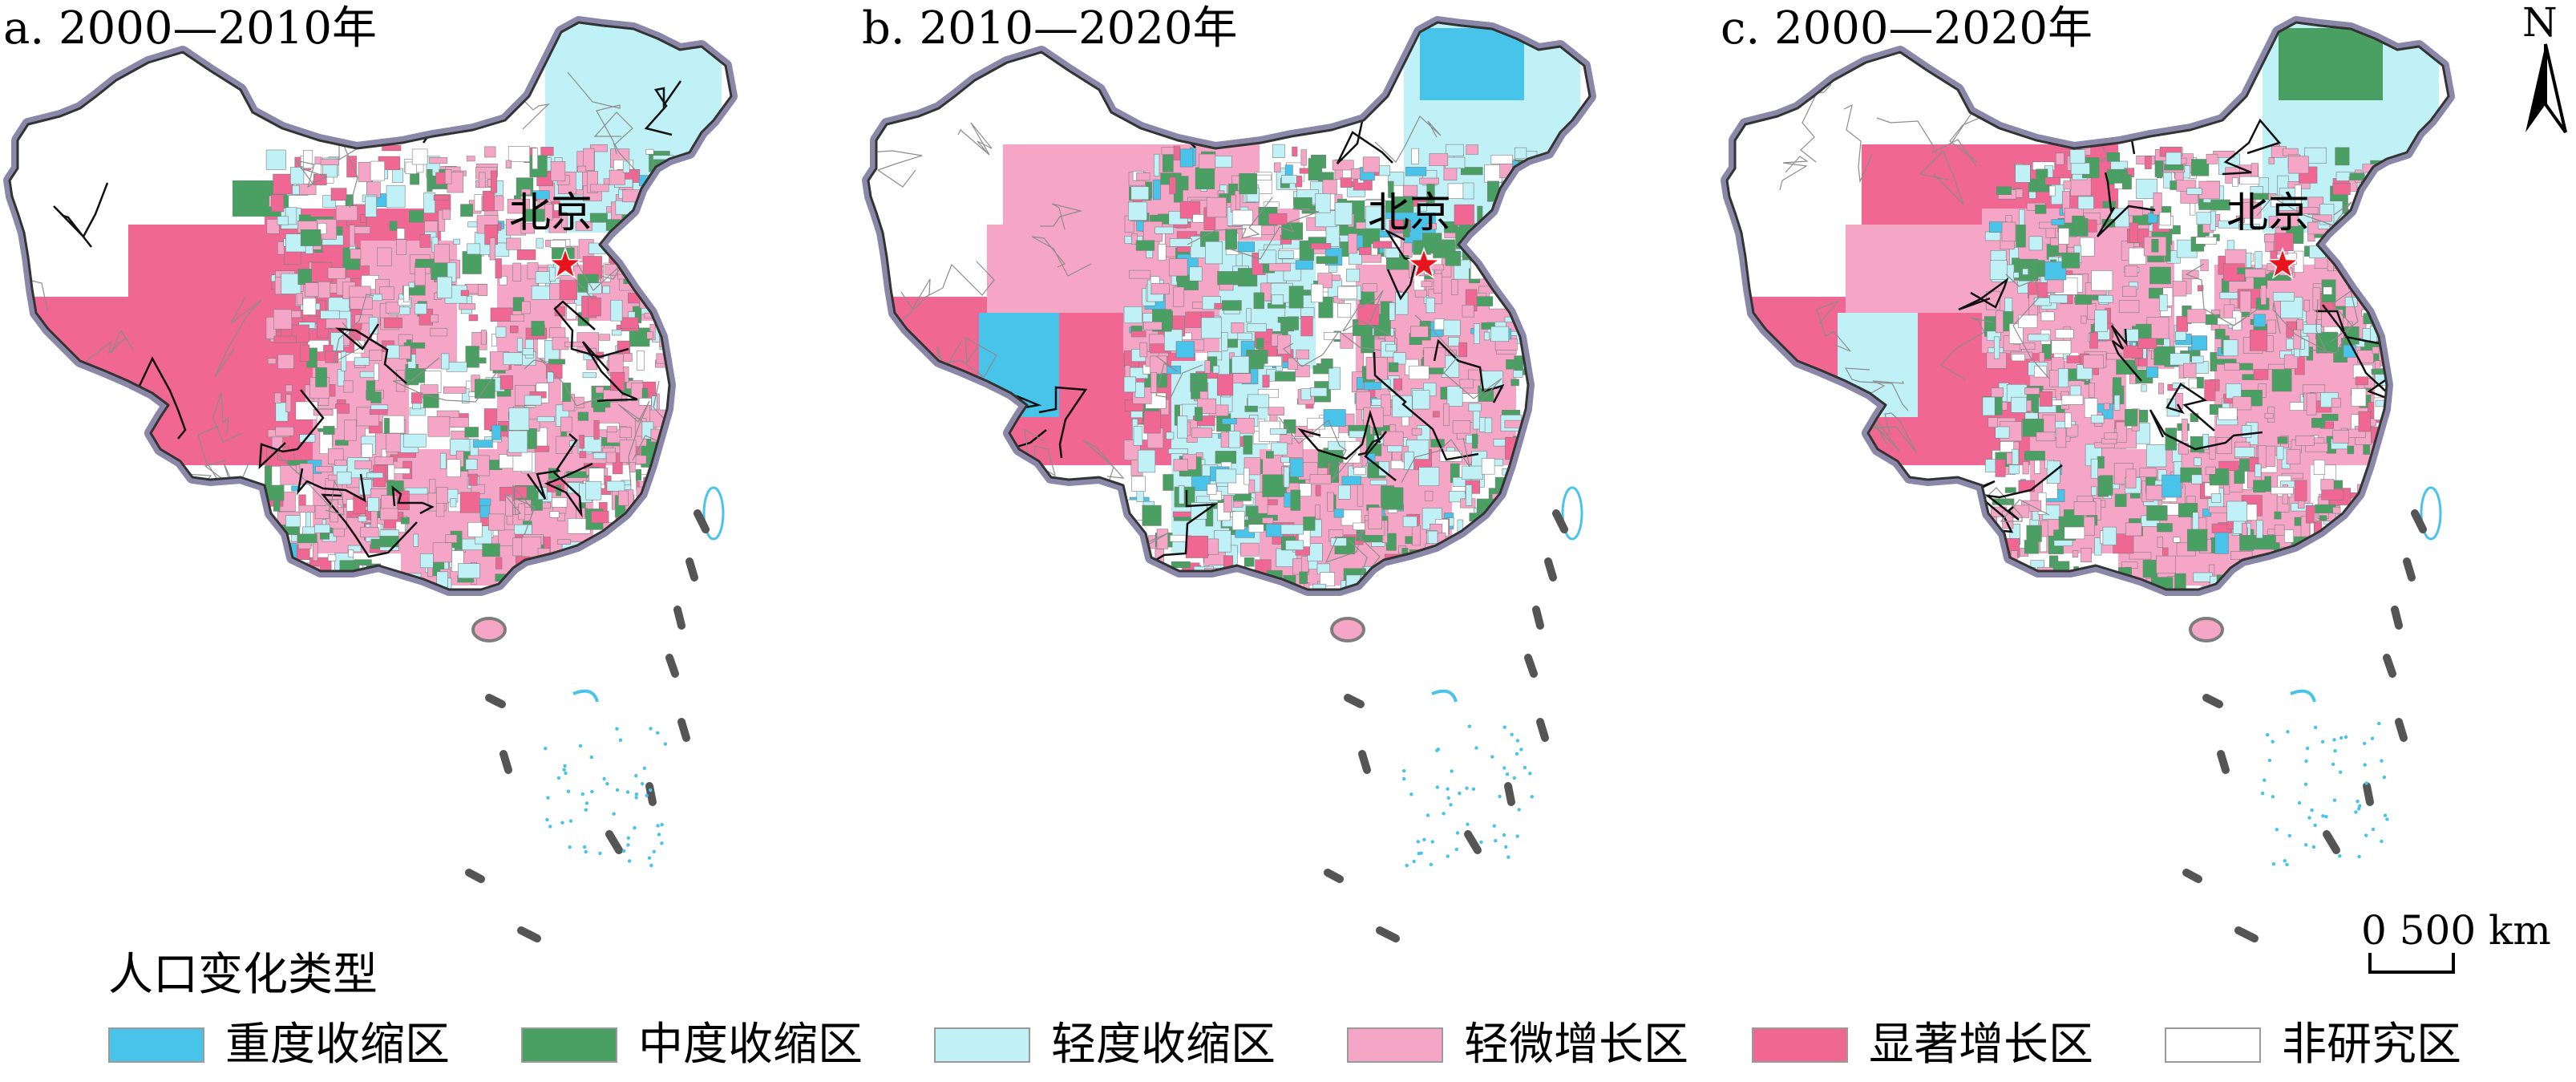  I want to click on legend-label: 重度收缩区, so click(337, 1045).